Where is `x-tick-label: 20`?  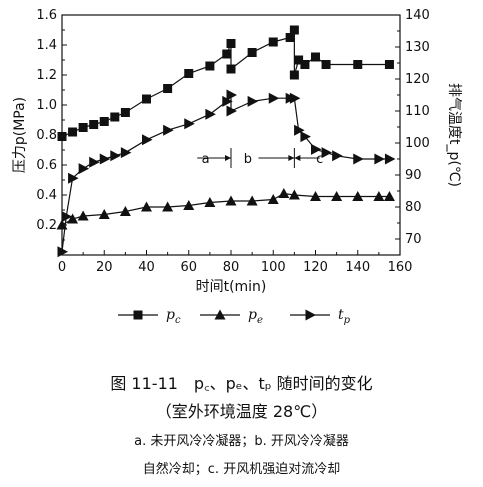 x-tick-label: 20 is located at coordinates (104, 267).